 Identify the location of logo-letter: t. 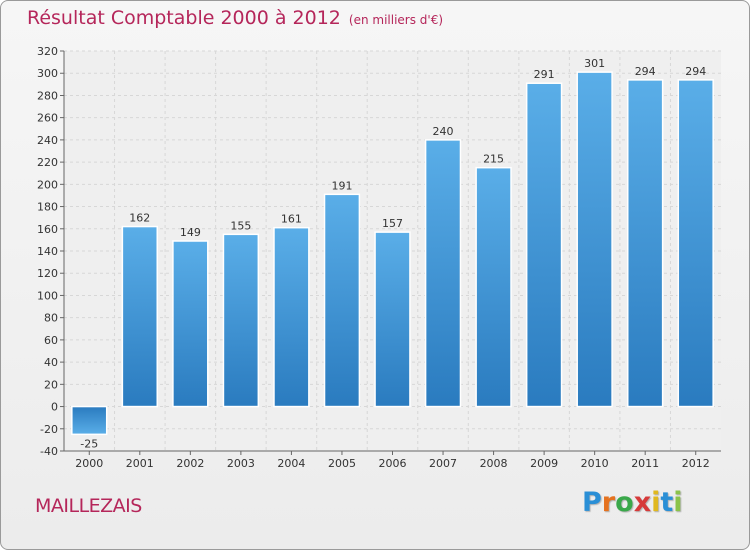
(667, 502).